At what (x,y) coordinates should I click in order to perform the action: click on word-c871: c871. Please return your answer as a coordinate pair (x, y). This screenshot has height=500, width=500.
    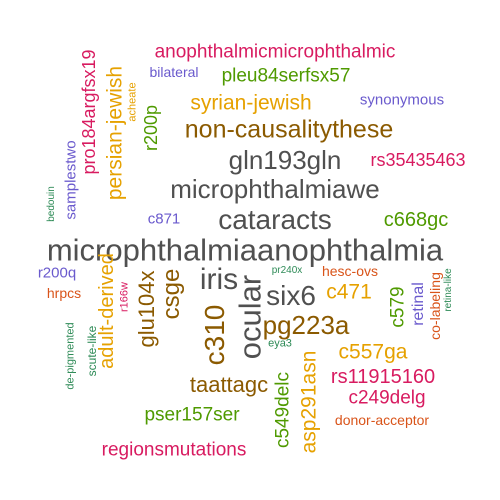
    Looking at the image, I should click on (164, 219).